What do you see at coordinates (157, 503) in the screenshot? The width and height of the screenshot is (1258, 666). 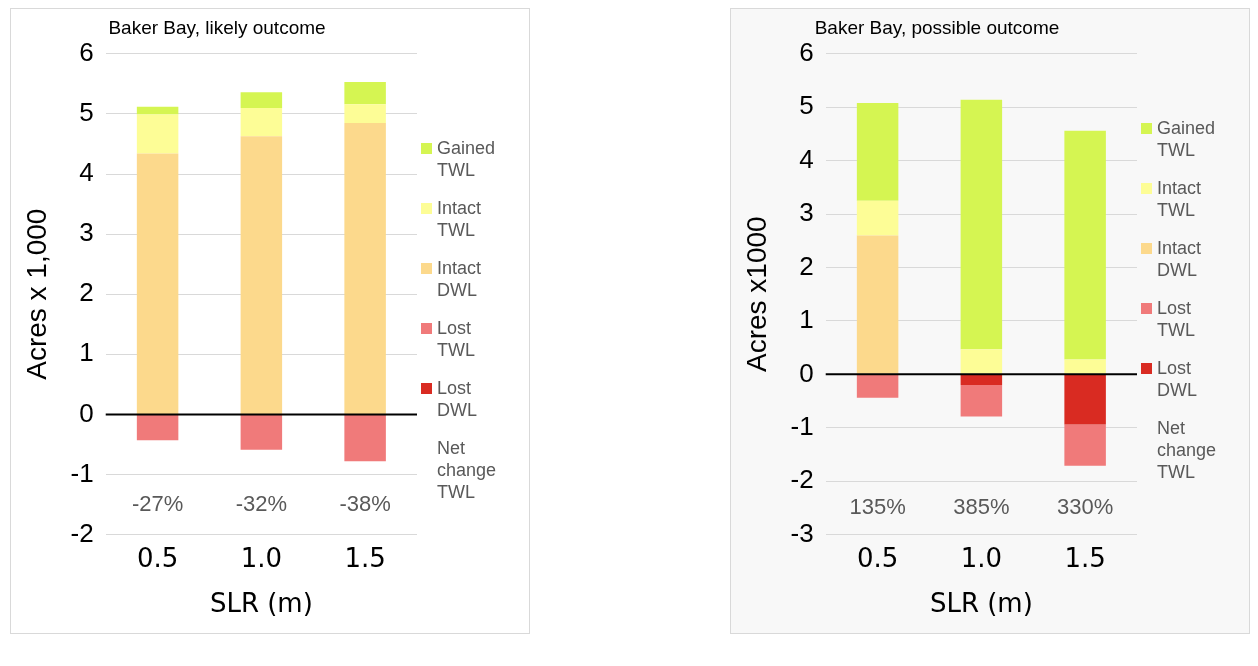 I see `annotation: -27%` at bounding box center [157, 503].